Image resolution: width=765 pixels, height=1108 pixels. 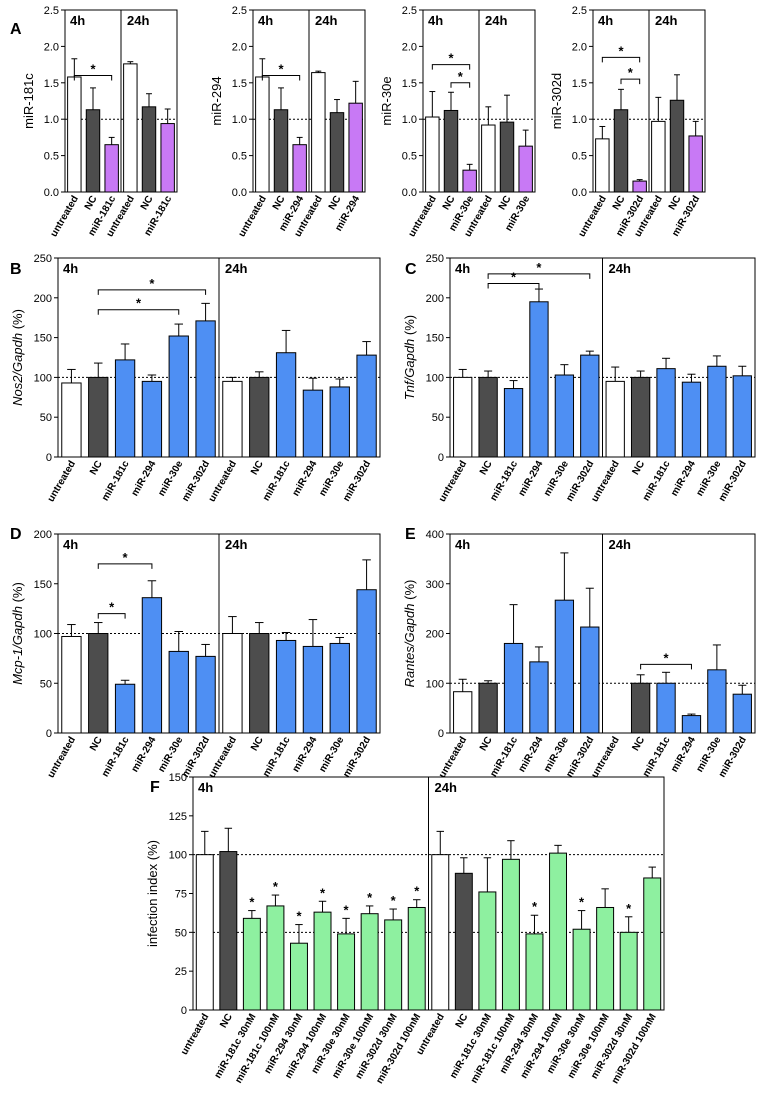 I want to click on y-tick-label: 2.0, so click(x=409, y=47).